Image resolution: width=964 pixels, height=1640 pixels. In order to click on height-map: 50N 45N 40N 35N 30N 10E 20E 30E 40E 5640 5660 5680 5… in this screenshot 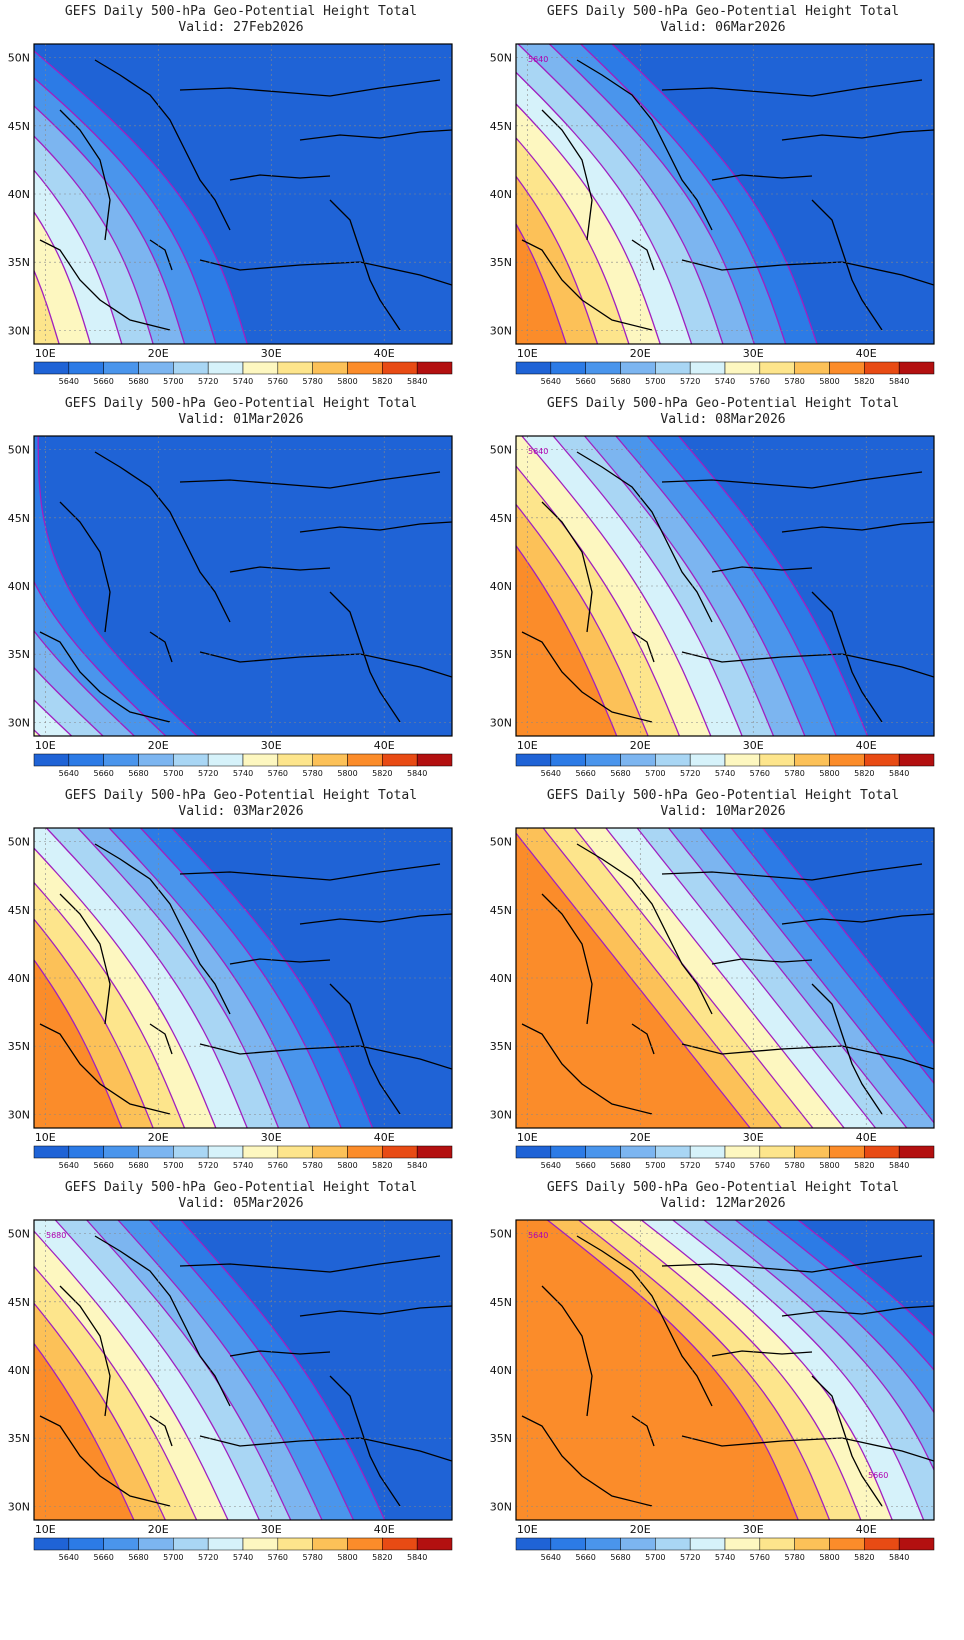, I will do `click(230, 214)`.